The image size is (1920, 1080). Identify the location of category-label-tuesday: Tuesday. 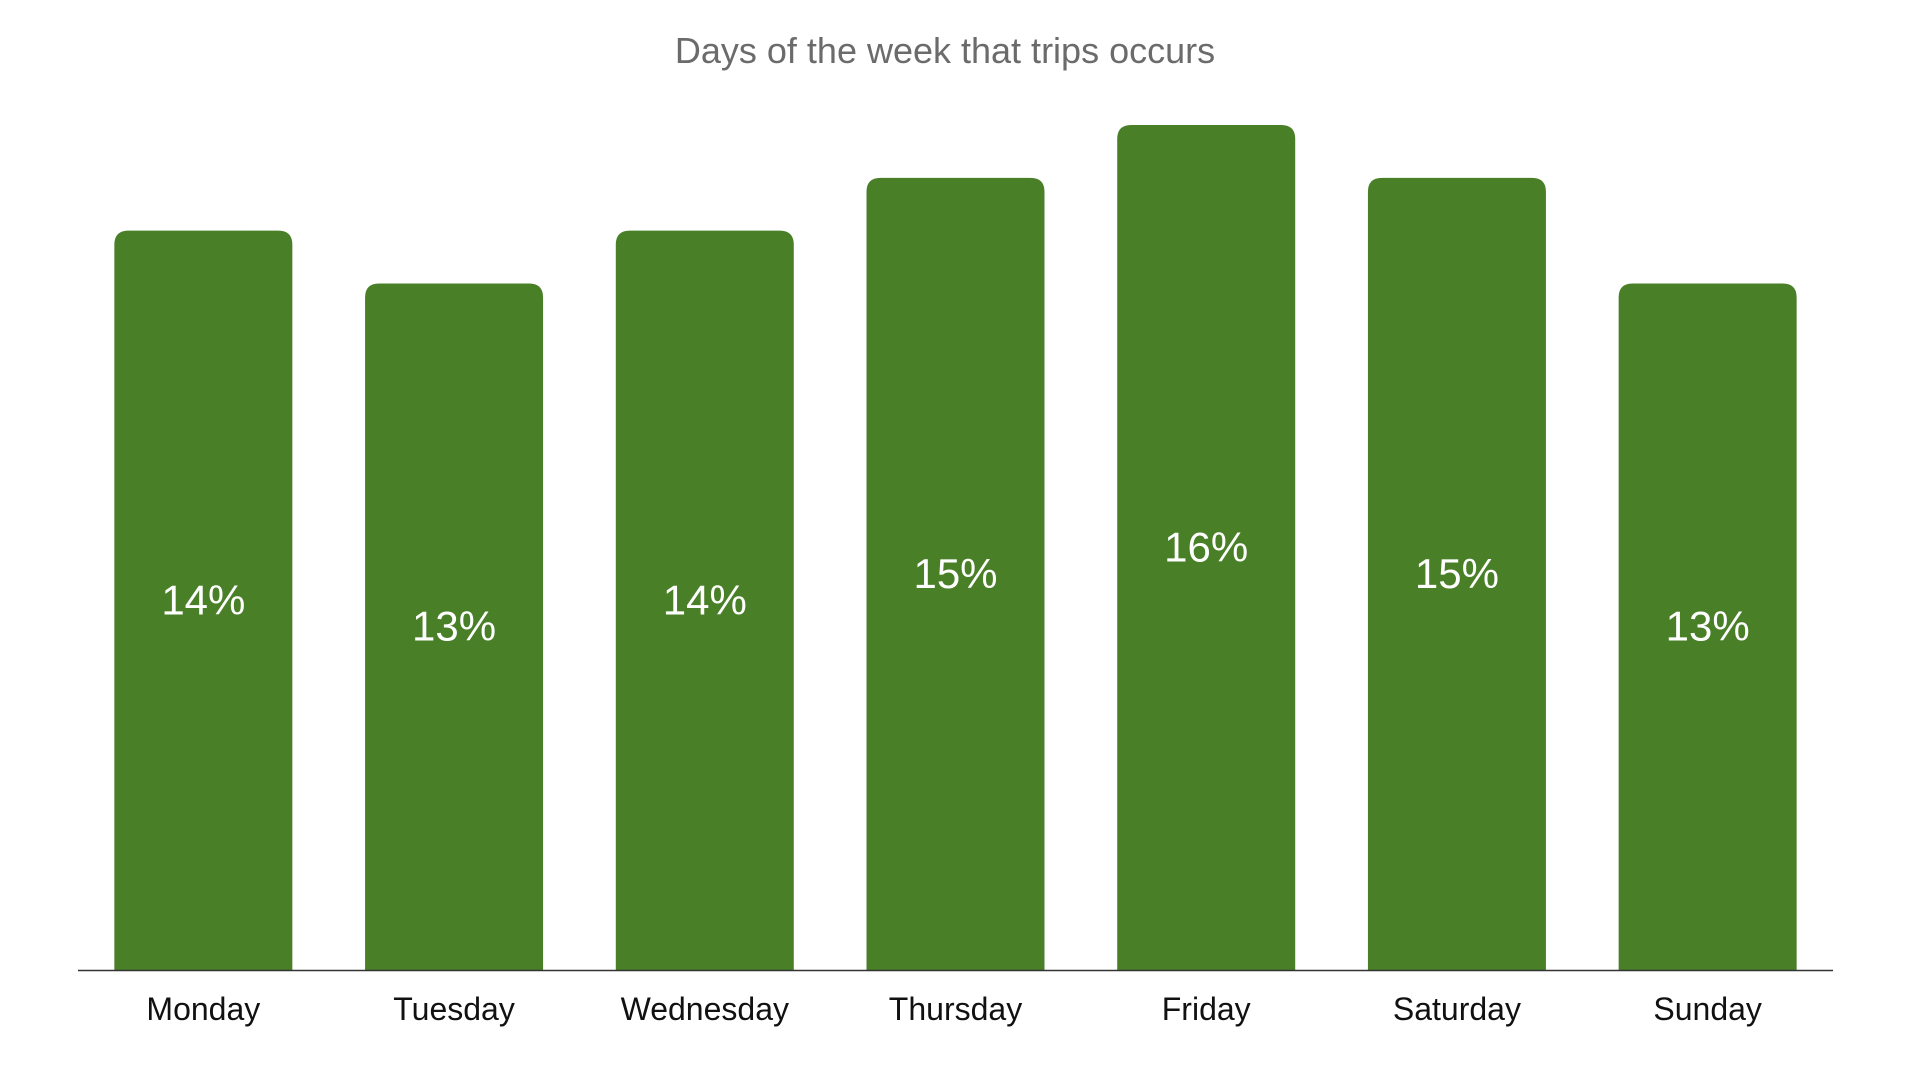
(454, 1009).